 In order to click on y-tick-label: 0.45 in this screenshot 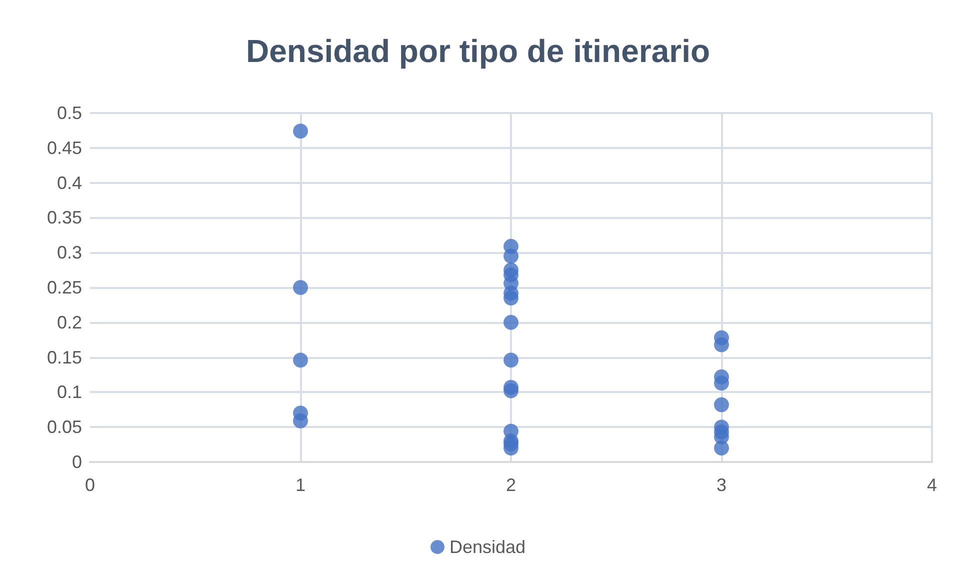, I will do `click(64, 148)`.